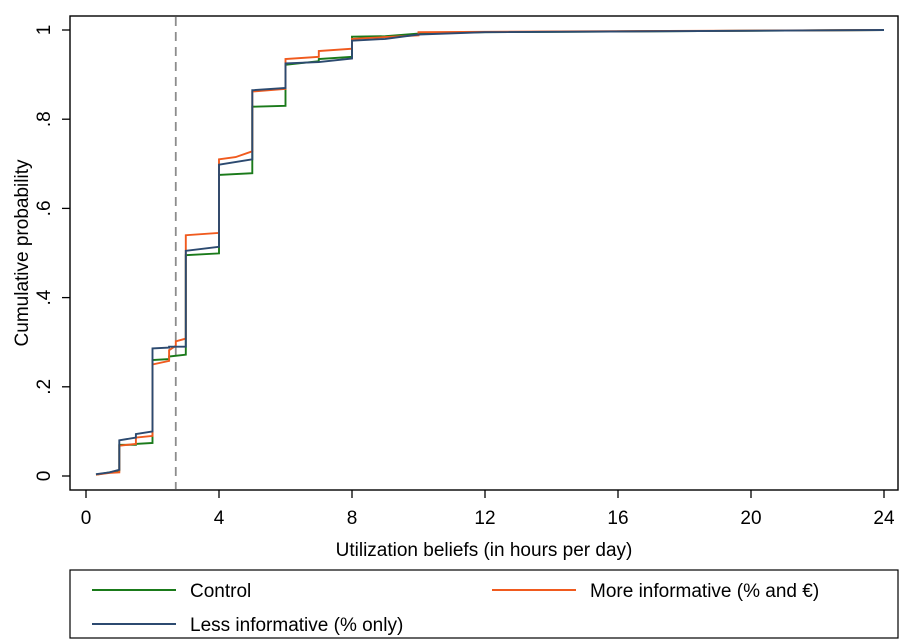 The width and height of the screenshot is (900, 640). What do you see at coordinates (704, 591) in the screenshot?
I see `legend-label-1: More informative (% and €)` at bounding box center [704, 591].